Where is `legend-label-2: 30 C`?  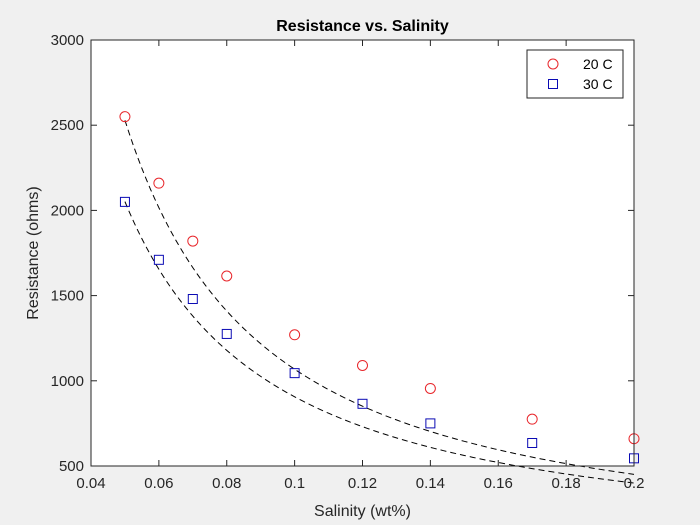
legend-label-2: 30 C is located at coordinates (598, 84).